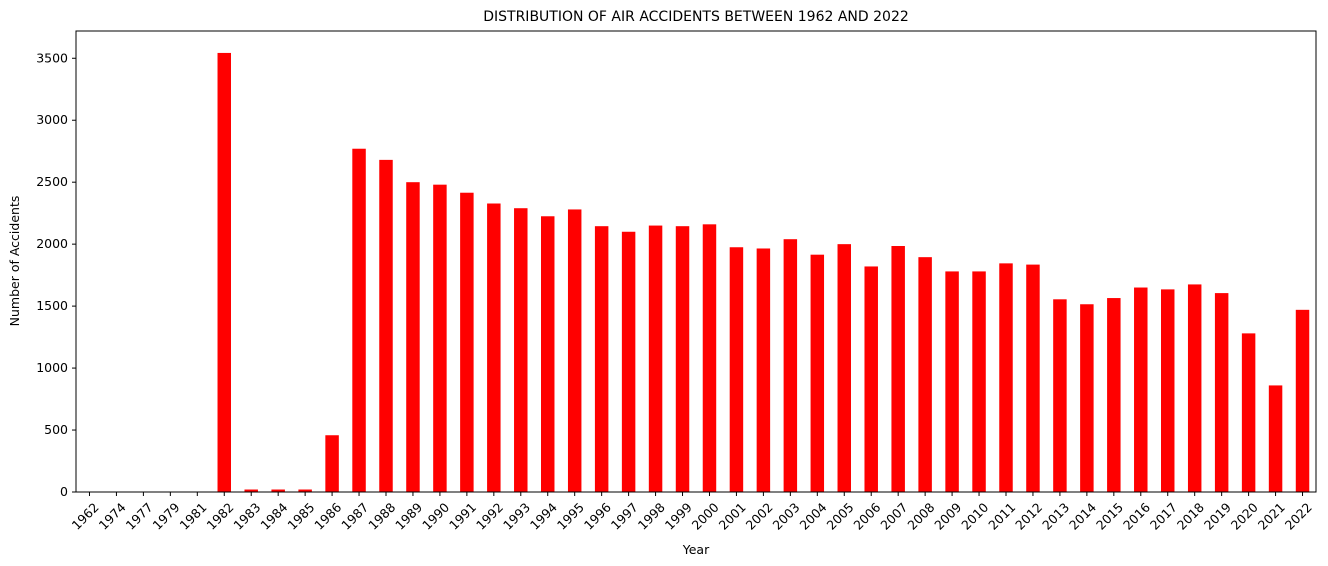 Image resolution: width=1328 pixels, height=566 pixels. What do you see at coordinates (1114, 395) in the screenshot?
I see `bar-2015` at bounding box center [1114, 395].